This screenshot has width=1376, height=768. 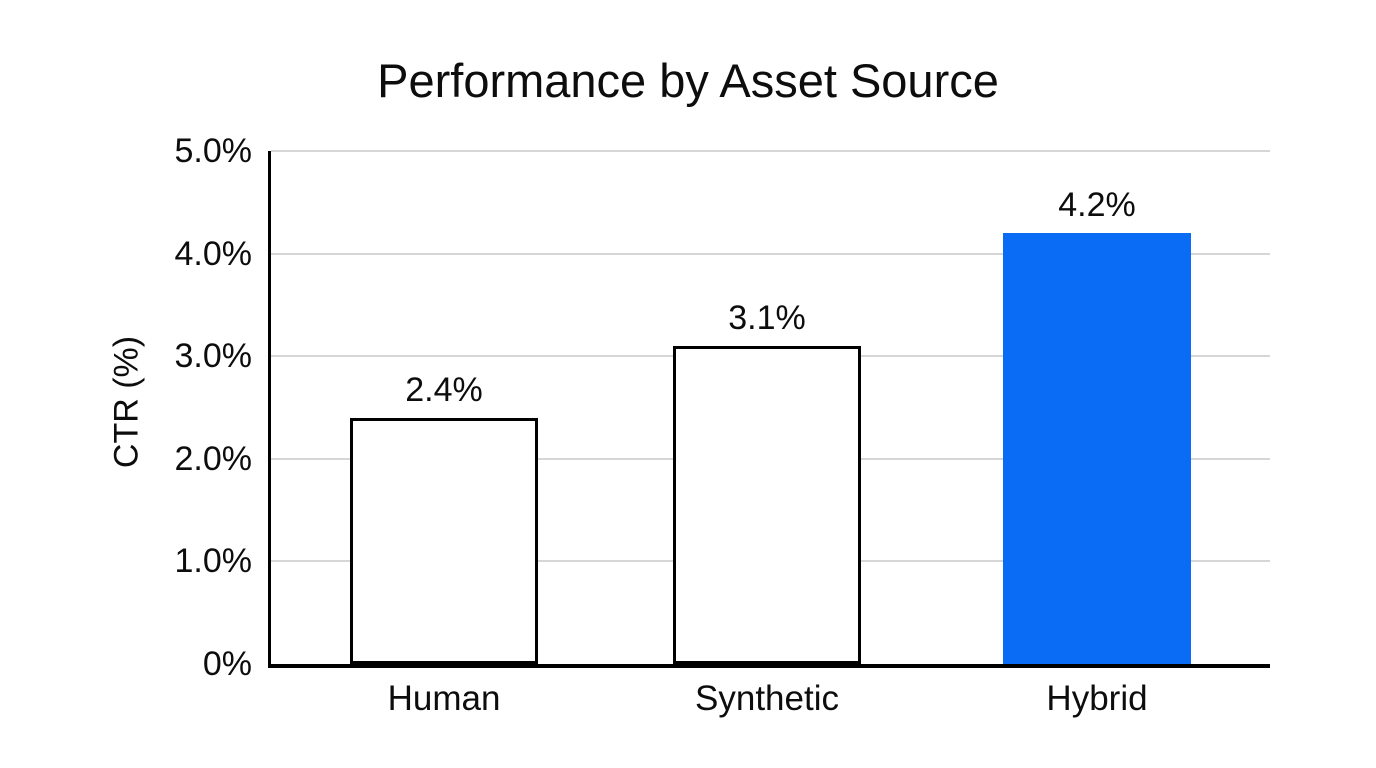 I want to click on chart-title: Performance by Asset Source, so click(x=688, y=80).